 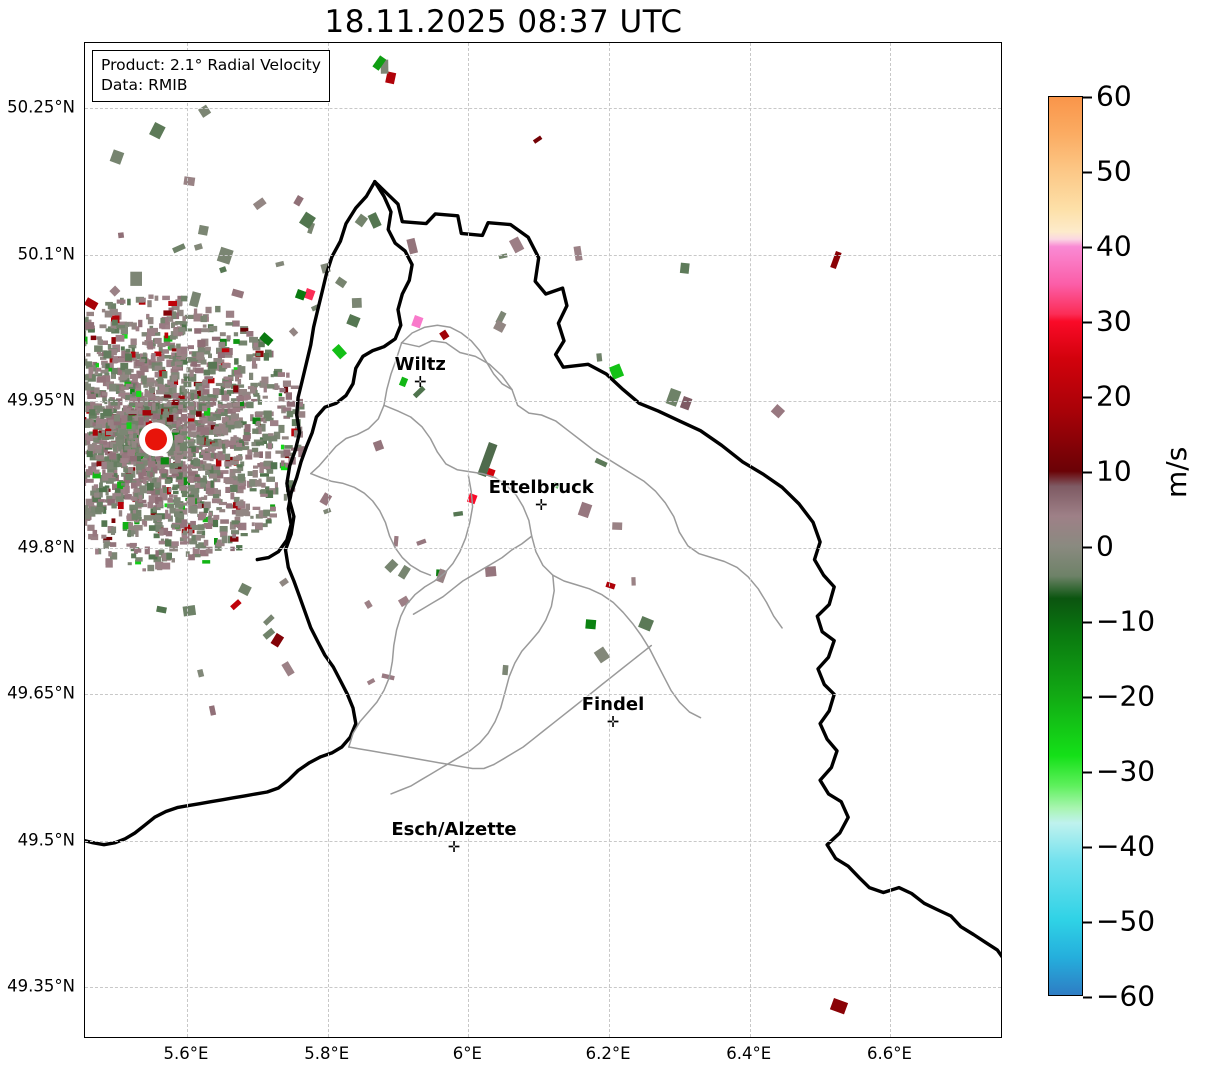 What do you see at coordinates (421, 758) in the screenshot?
I see `district-border` at bounding box center [421, 758].